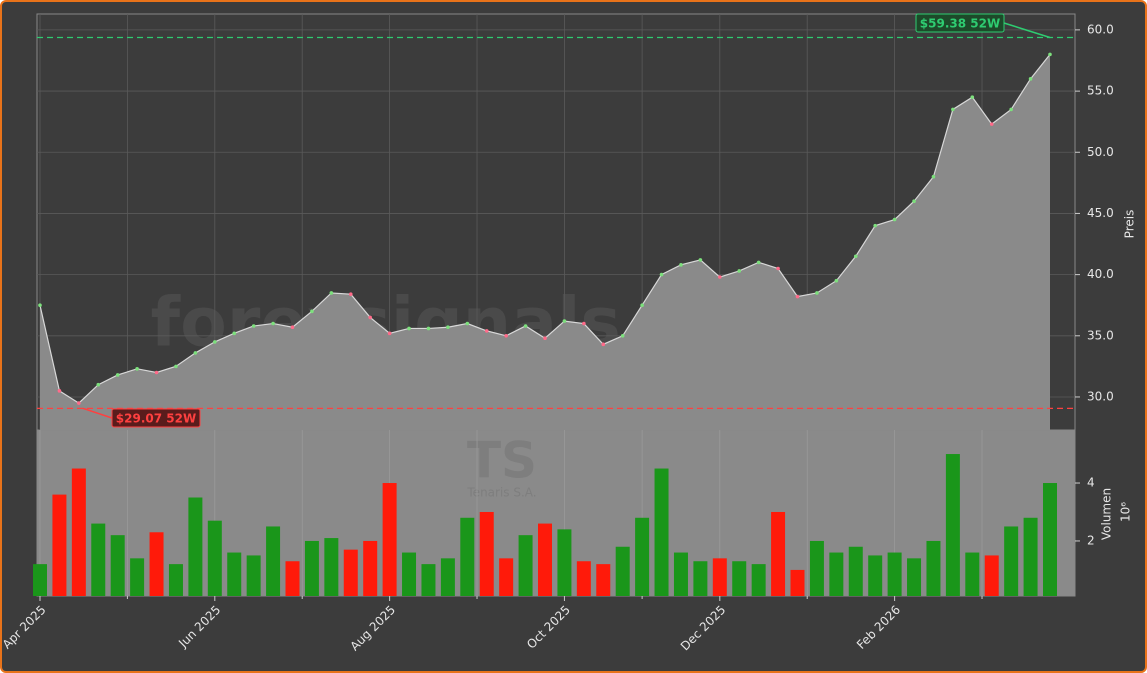 Image resolution: width=1147 pixels, height=673 pixels. Describe the element at coordinates (1100, 335) in the screenshot. I see `y-tick-label: 35.0` at that location.